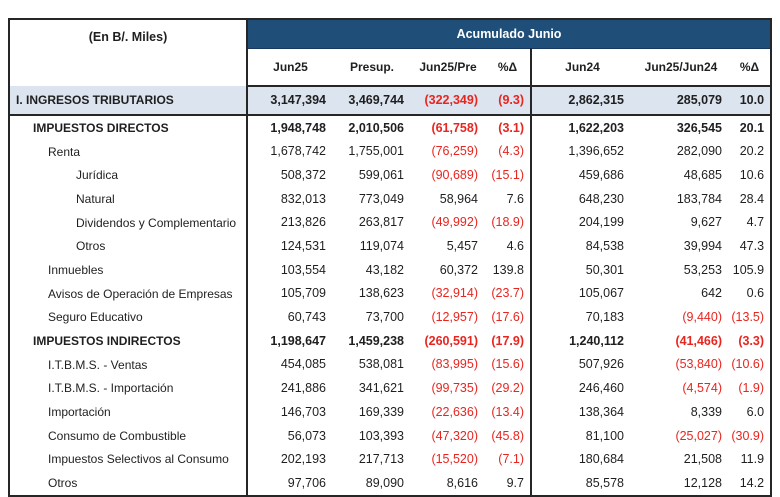 The height and width of the screenshot is (497, 780). Describe the element at coordinates (372, 67) in the screenshot. I see `column-header-presup: Presup.` at that location.